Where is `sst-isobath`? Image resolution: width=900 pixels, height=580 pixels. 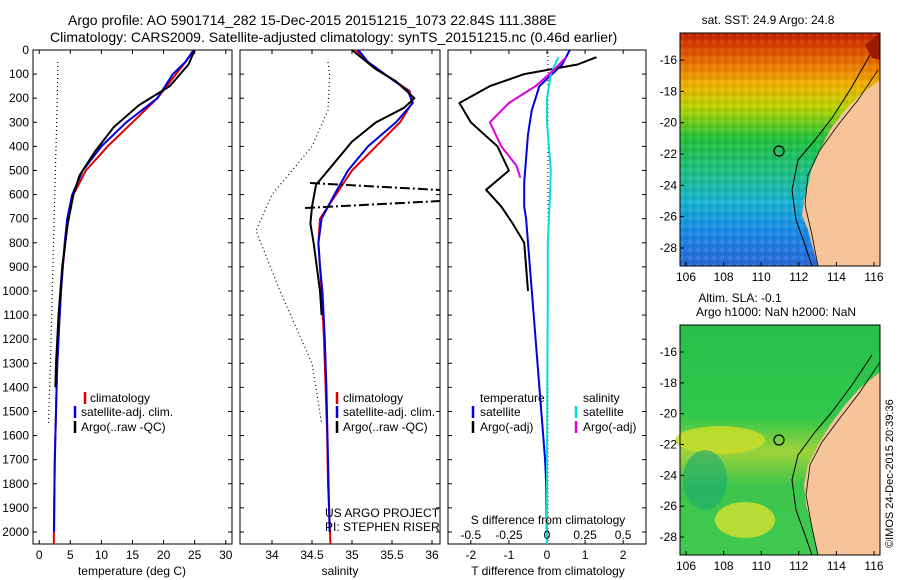
sst-isobath is located at coordinates (841, 168).